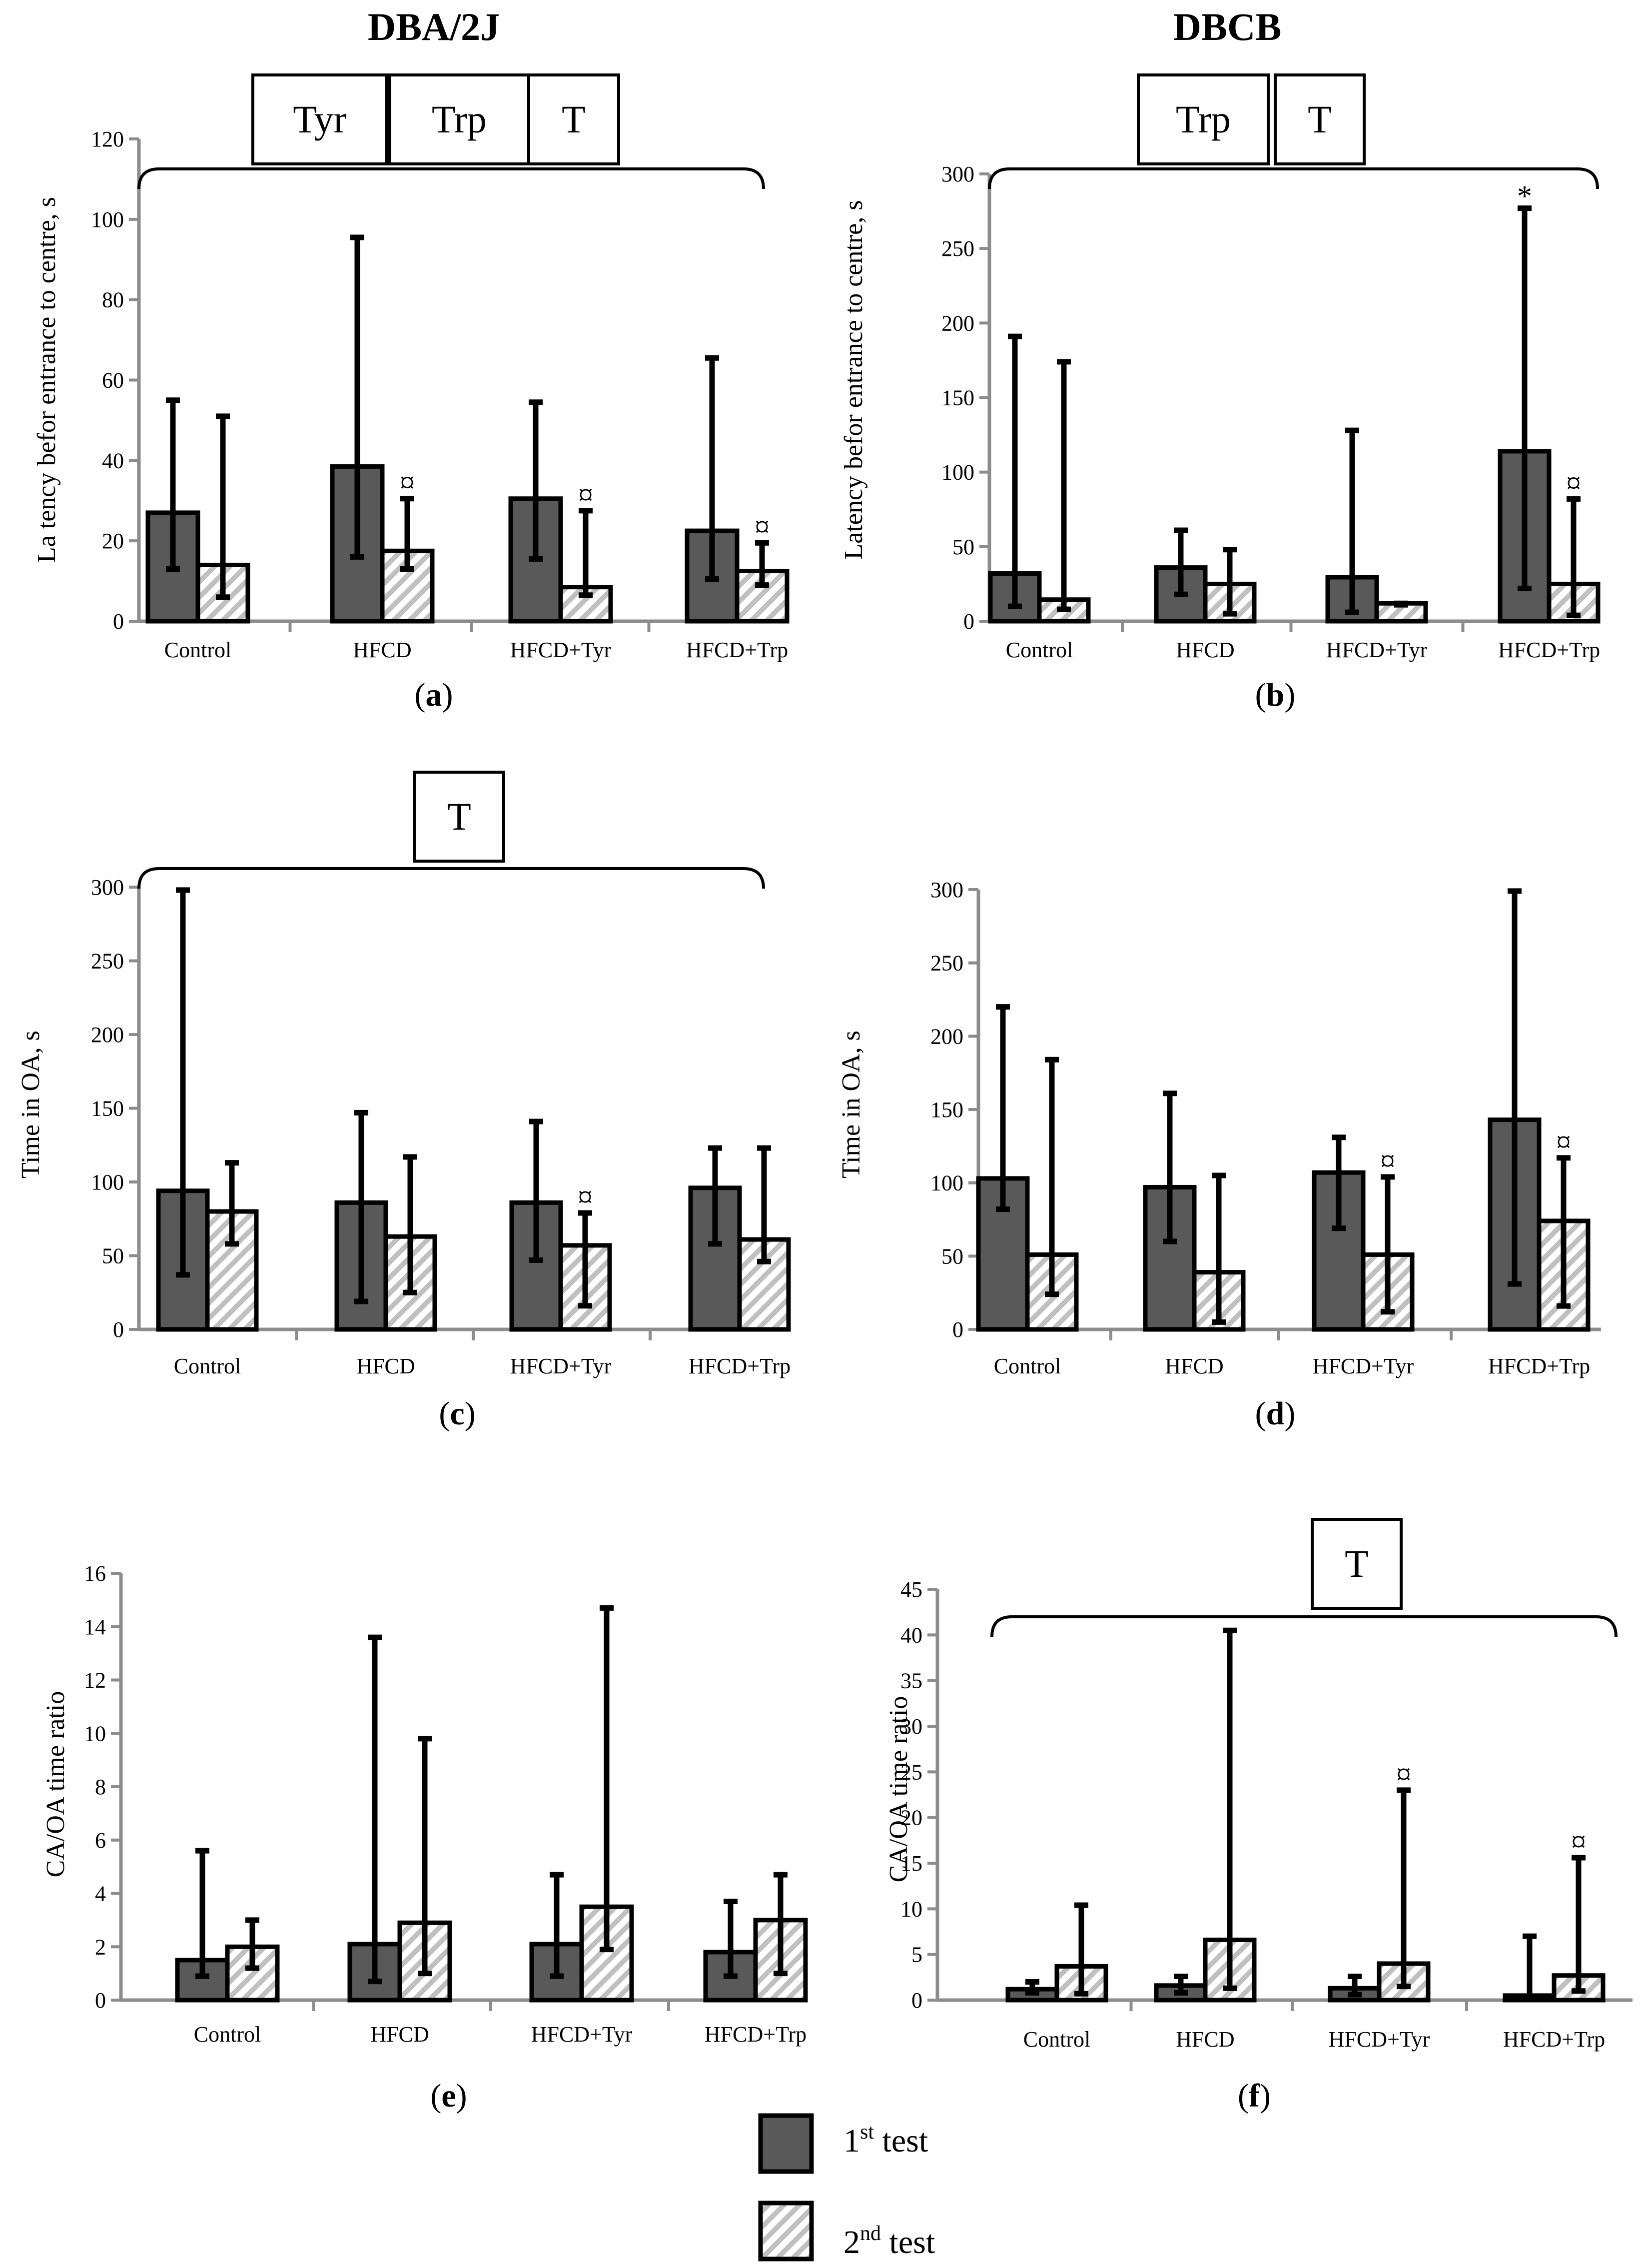 The height and width of the screenshot is (2268, 1652). Describe the element at coordinates (786, 2144) in the screenshot. I see `legend-swatch-first` at that location.